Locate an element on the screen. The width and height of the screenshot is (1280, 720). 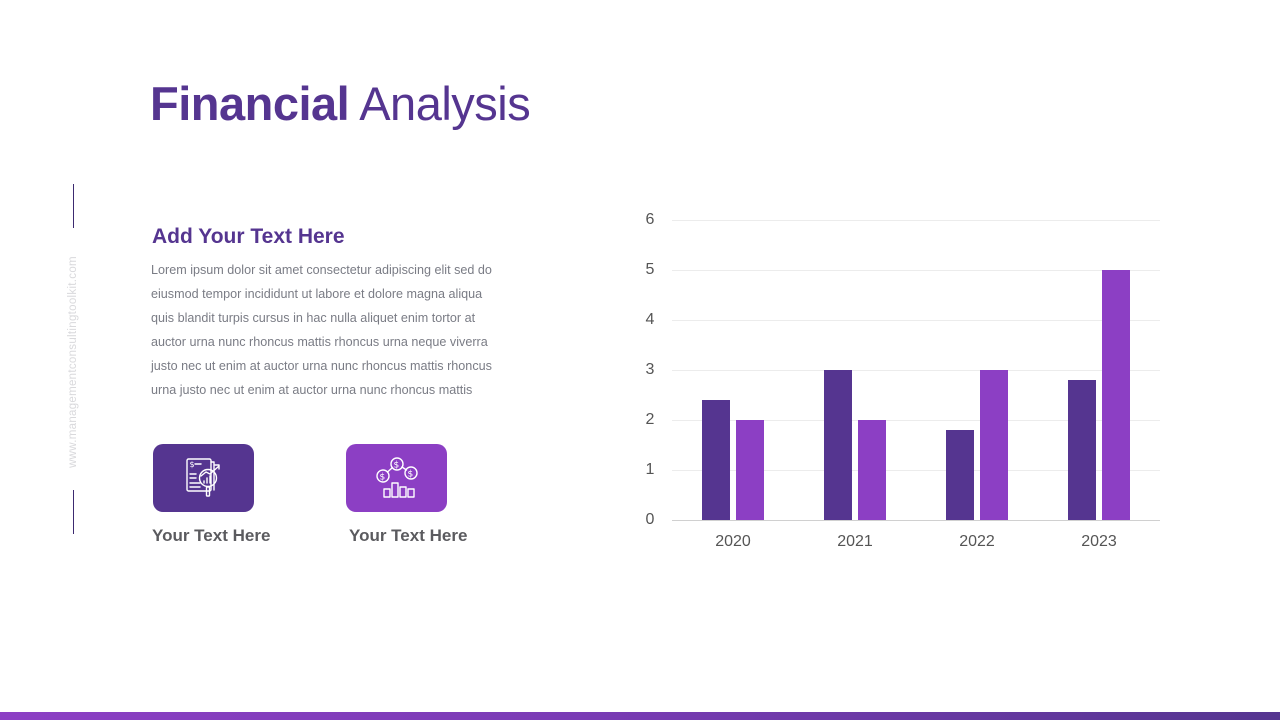
title-bold: Financial is located at coordinates (250, 103).